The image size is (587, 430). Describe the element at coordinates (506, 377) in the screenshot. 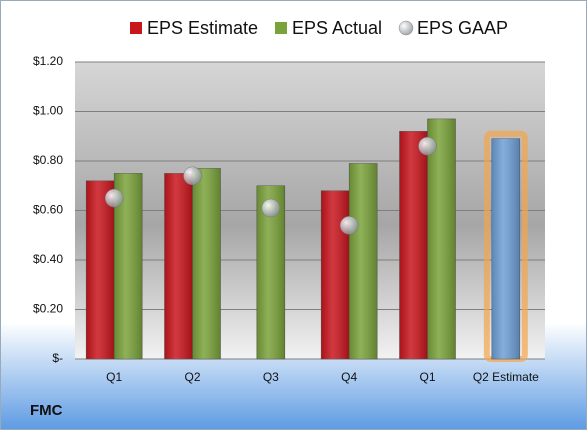

I see `x-tick-label: Q2 Estimate` at that location.